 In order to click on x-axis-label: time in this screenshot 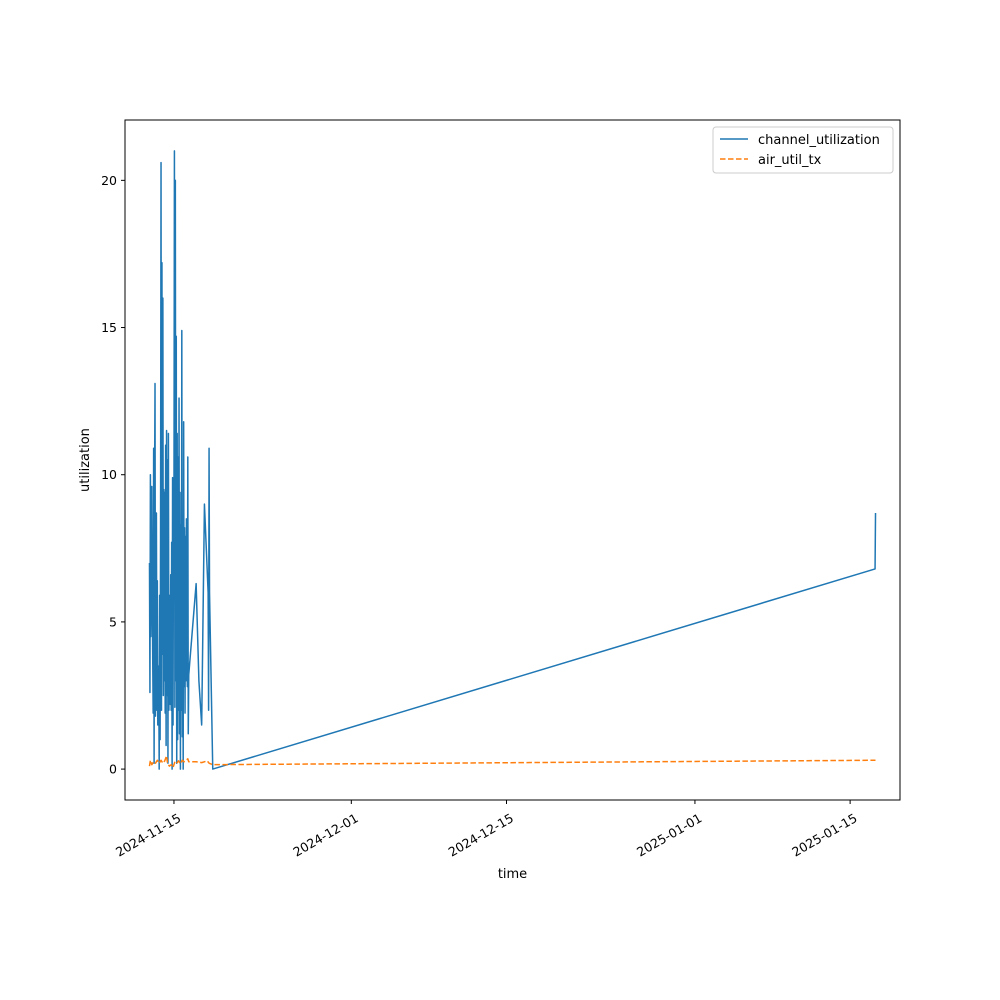, I will do `click(512, 874)`.